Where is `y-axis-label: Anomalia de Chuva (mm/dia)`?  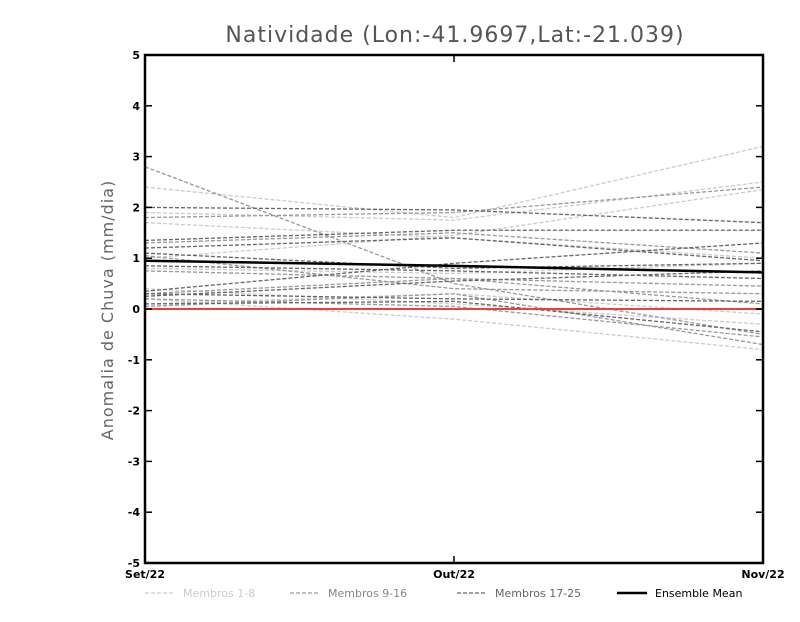
y-axis-label: Anomalia de Chuva (mm/dia) is located at coordinates (107, 310).